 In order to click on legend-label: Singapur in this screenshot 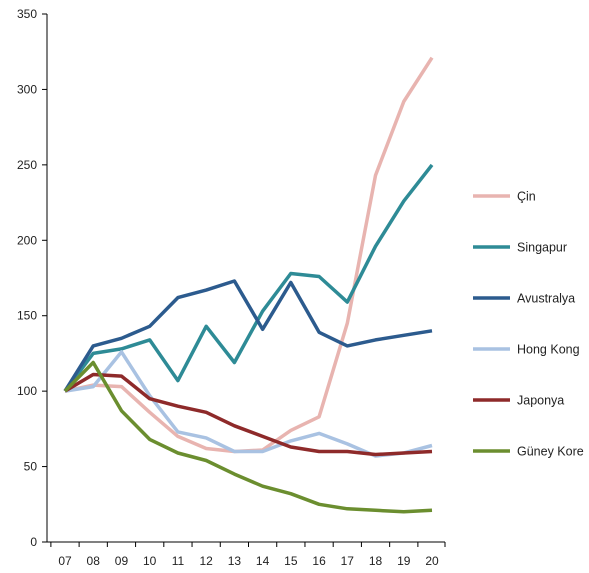, I will do `click(542, 248)`.